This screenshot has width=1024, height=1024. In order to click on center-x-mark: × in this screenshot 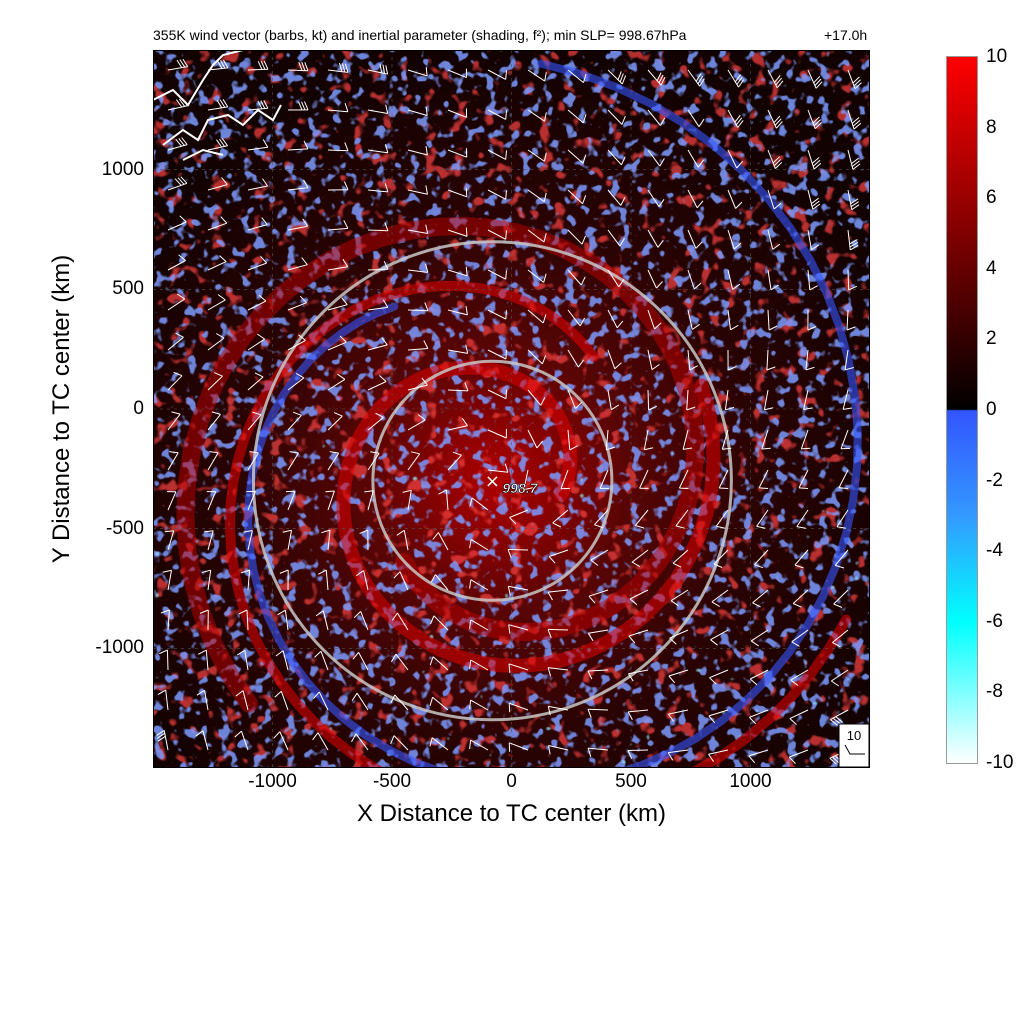, I will do `click(492, 481)`.